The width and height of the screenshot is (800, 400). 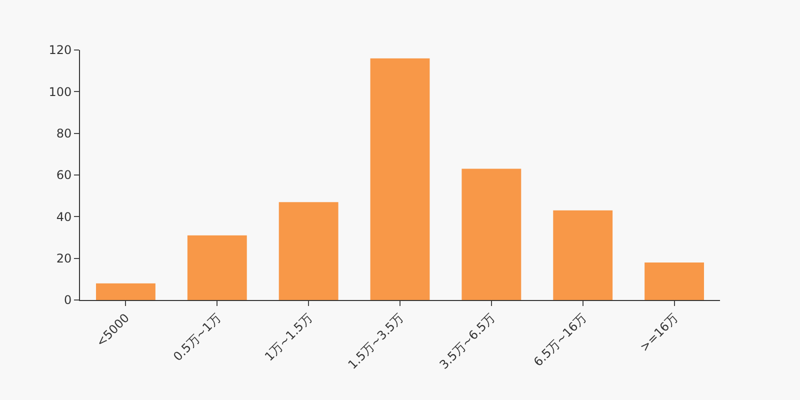 I want to click on y-tick-label: 60, so click(x=64, y=175).